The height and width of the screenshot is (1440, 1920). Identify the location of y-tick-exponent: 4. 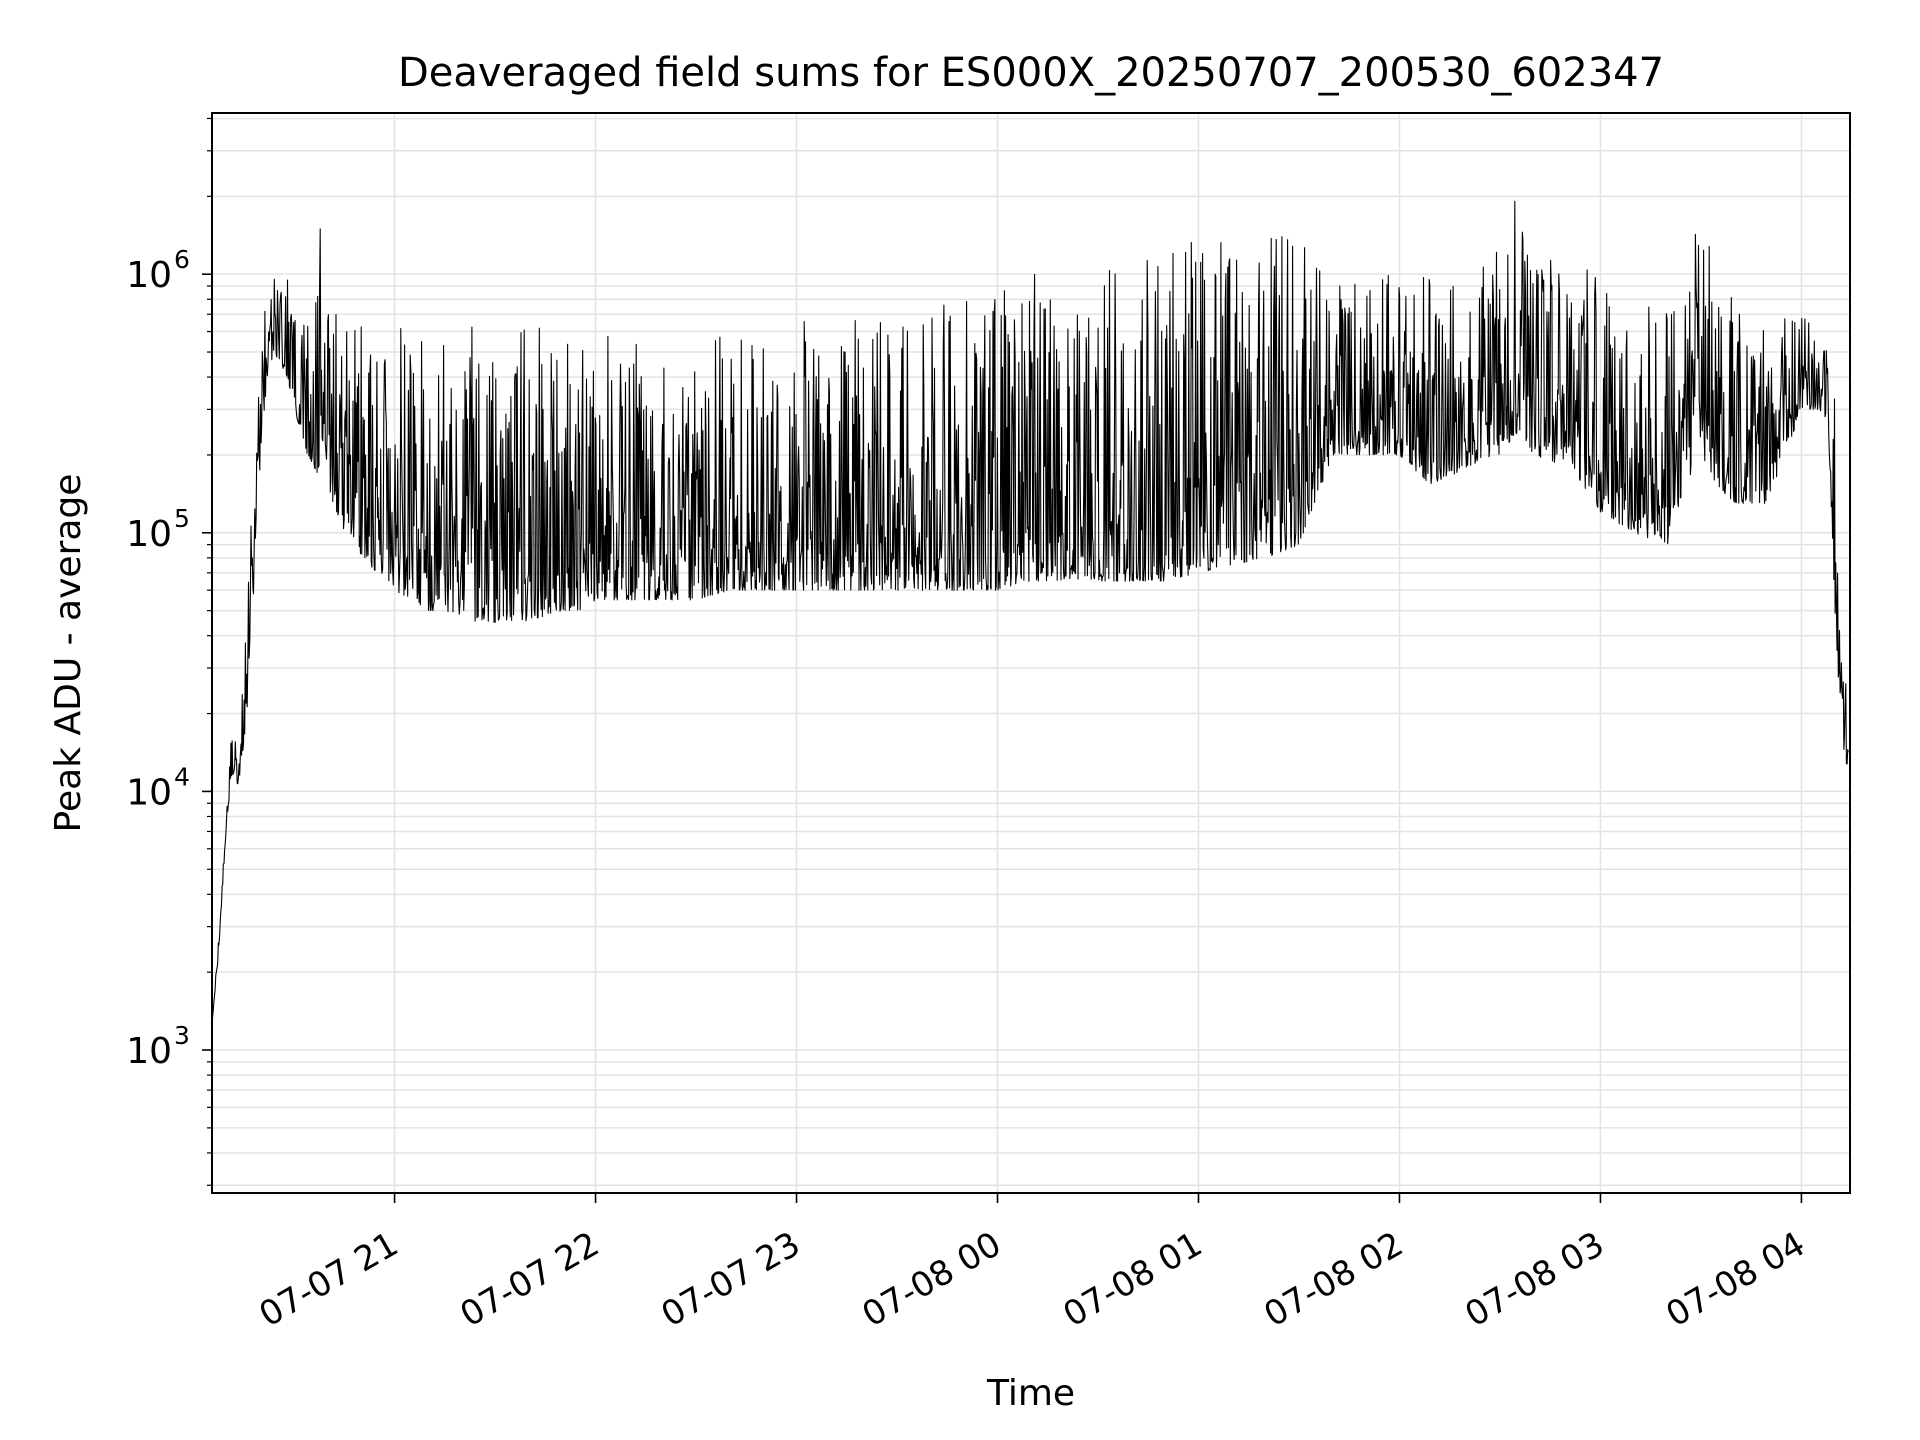
(182, 776).